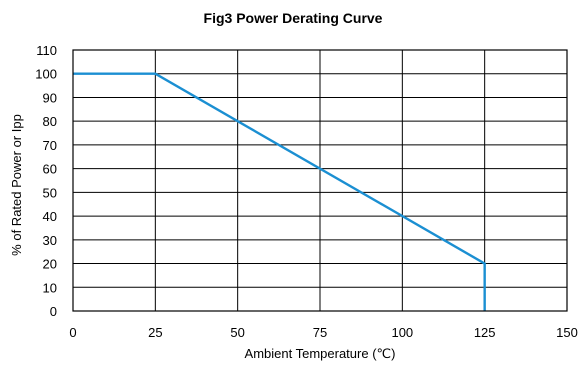 This screenshot has width=580, height=369. What do you see at coordinates (485, 332) in the screenshot?
I see `x-tick-label: 125` at bounding box center [485, 332].